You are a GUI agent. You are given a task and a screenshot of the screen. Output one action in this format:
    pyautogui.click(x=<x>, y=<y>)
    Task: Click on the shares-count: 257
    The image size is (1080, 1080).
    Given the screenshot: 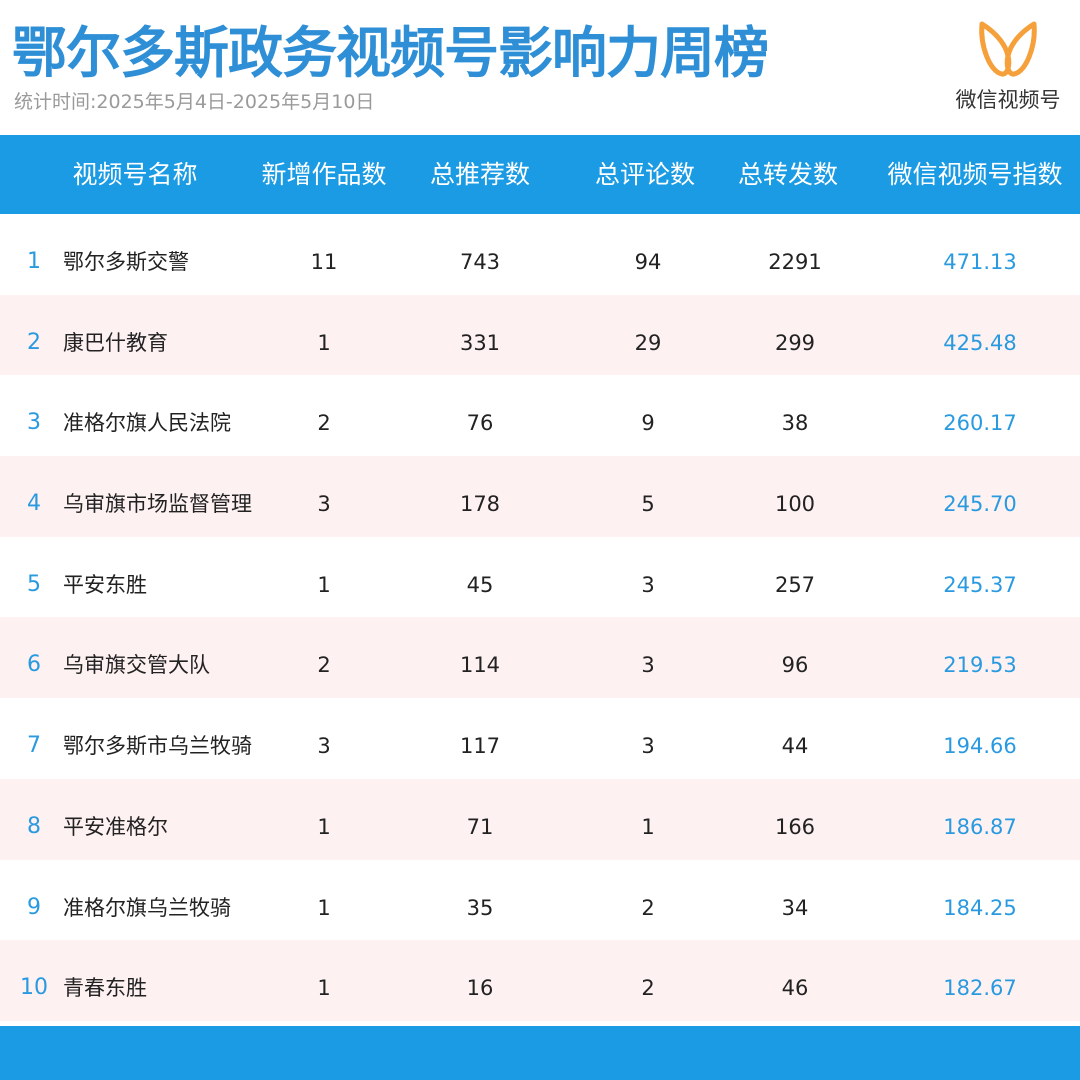 What is the action you would take?
    pyautogui.click(x=795, y=584)
    